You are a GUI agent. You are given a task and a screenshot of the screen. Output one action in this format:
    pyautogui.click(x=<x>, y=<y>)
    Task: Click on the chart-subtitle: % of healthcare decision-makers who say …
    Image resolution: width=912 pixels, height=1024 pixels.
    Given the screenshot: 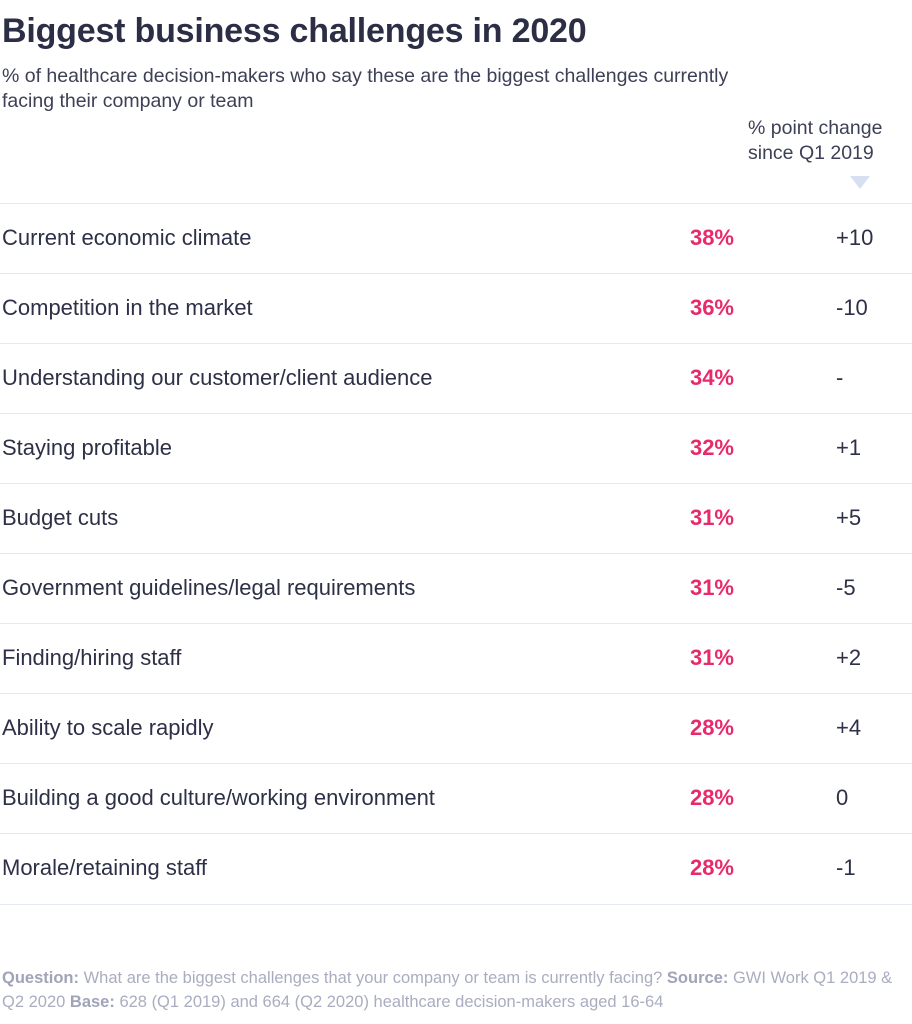 What is the action you would take?
    pyautogui.click(x=365, y=88)
    